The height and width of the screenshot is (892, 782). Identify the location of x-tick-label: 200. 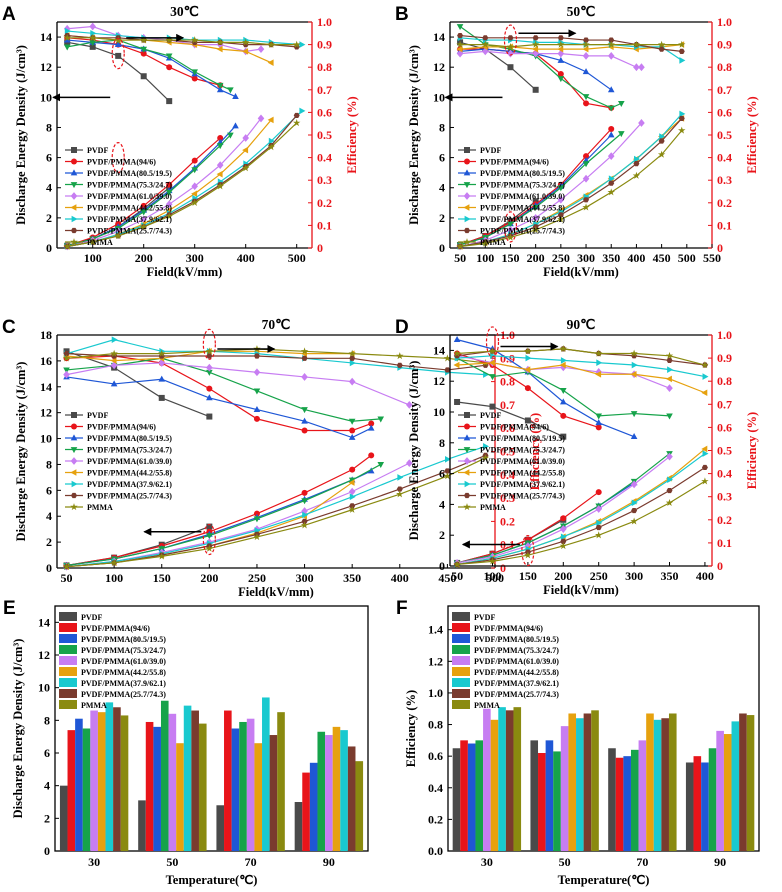
(563, 576).